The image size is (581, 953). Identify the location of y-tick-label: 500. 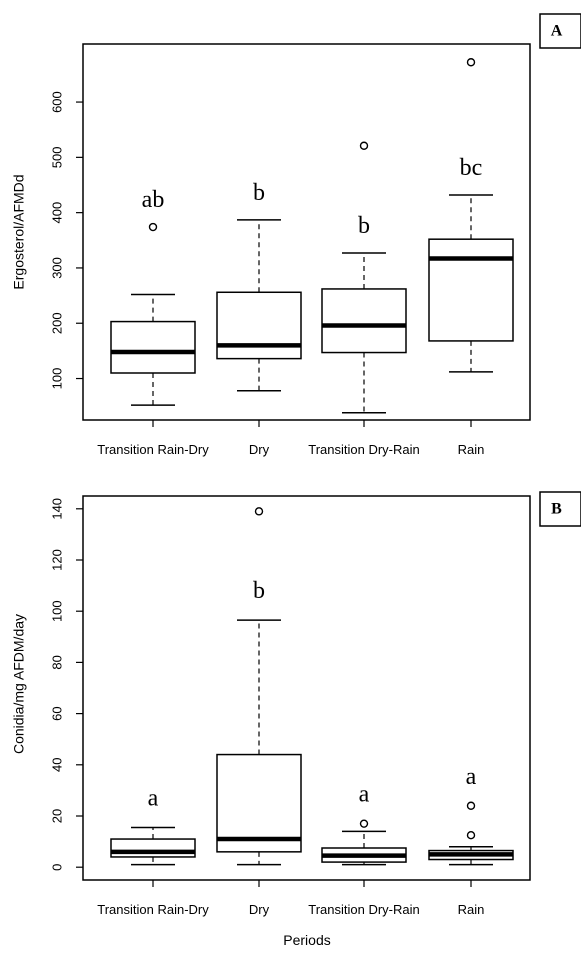
(56, 158).